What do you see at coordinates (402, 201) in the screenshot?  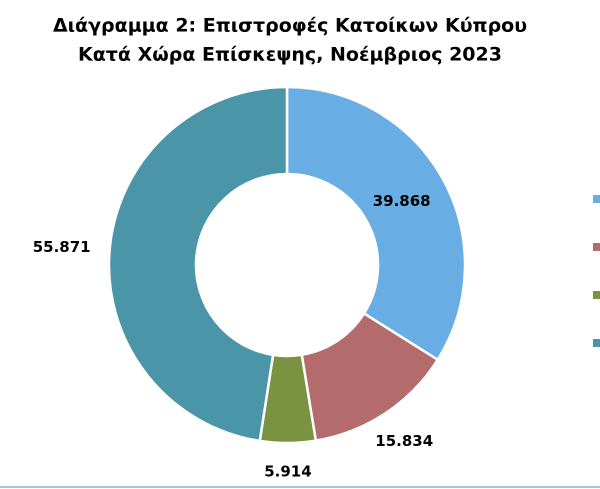 I see `data-label: 39.868` at bounding box center [402, 201].